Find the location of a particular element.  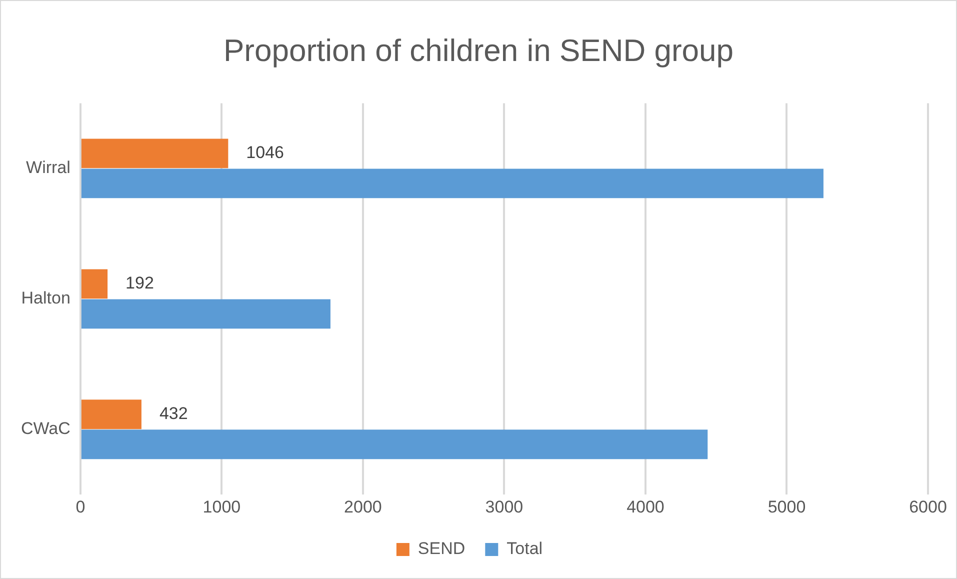

data-label: 192 is located at coordinates (140, 283).